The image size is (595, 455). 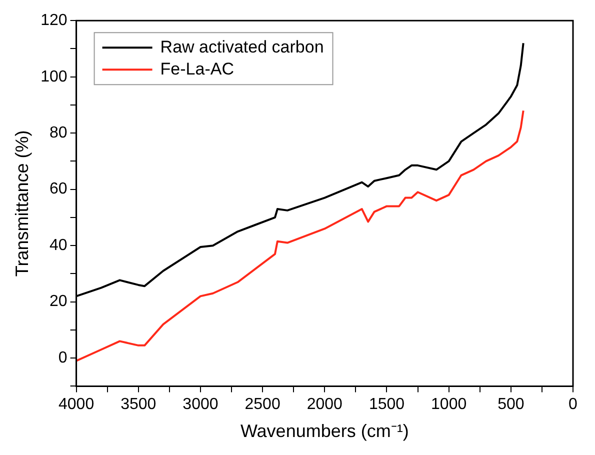 What do you see at coordinates (200, 405) in the screenshot?
I see `x-tick-label: 3000` at bounding box center [200, 405].